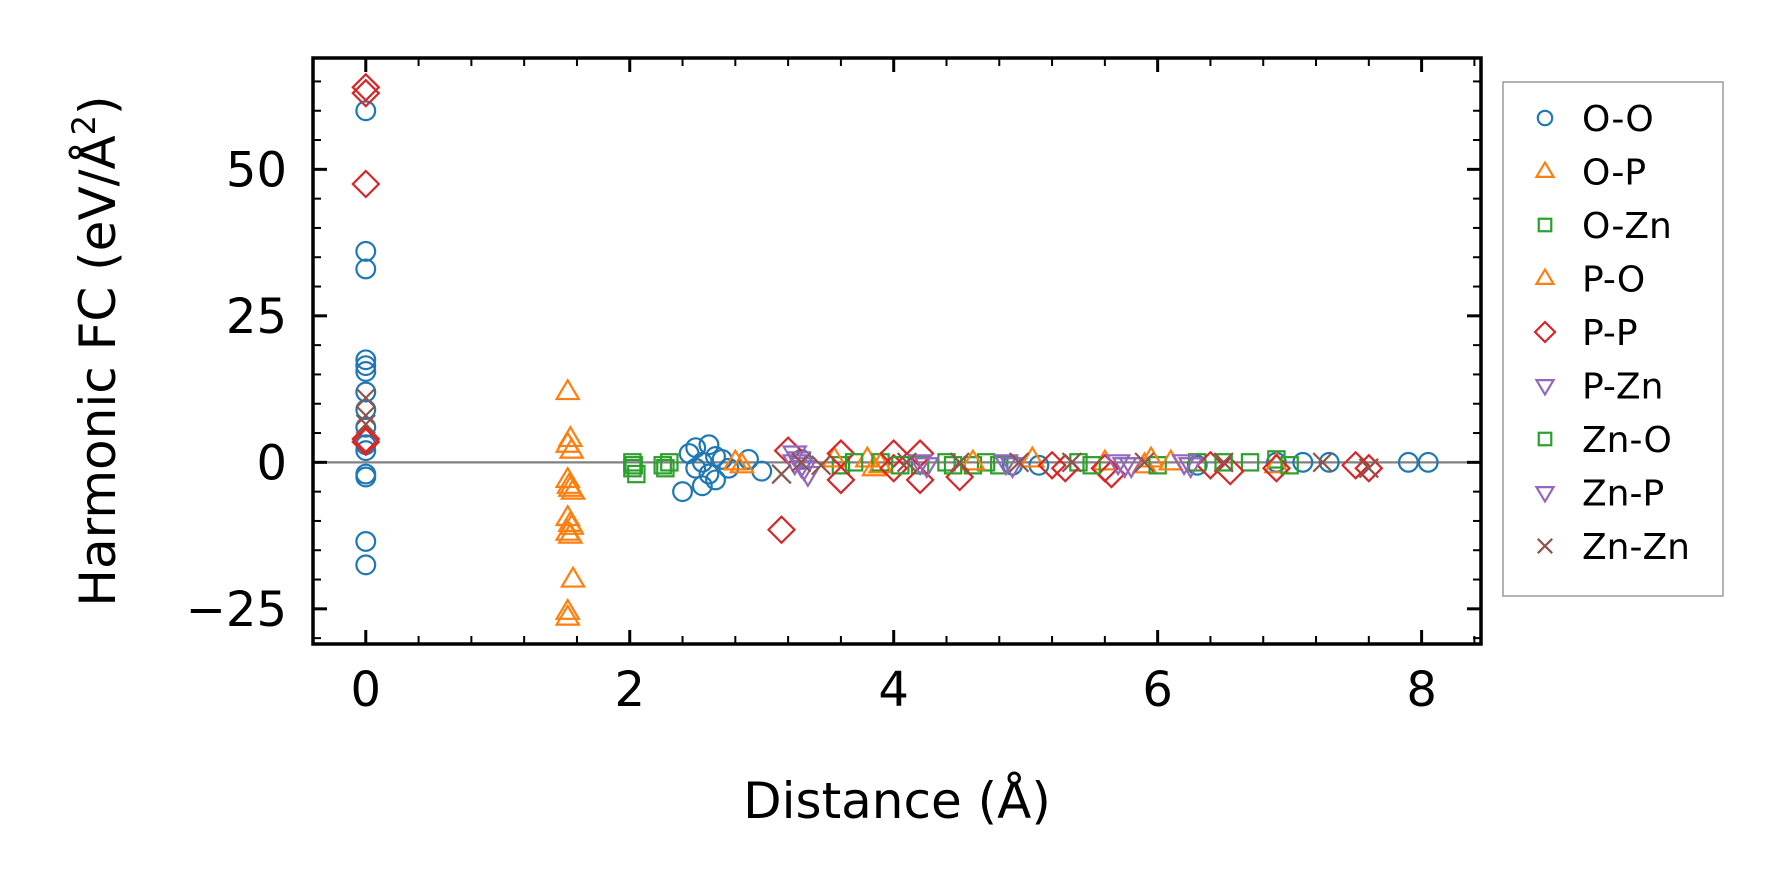 Image resolution: width=1771 pixels, height=883 pixels. What do you see at coordinates (271, 463) in the screenshot?
I see `y-tick-label: 0` at bounding box center [271, 463].